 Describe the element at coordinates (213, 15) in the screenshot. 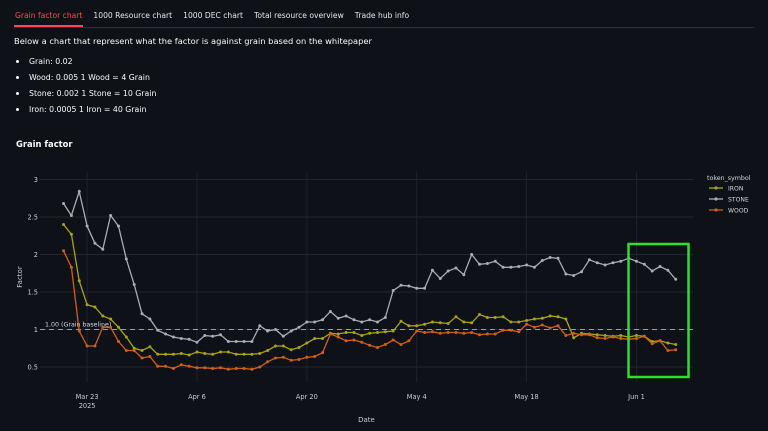

I see `tab-1000-dec-chart: 1000 DEC chart` at that location.